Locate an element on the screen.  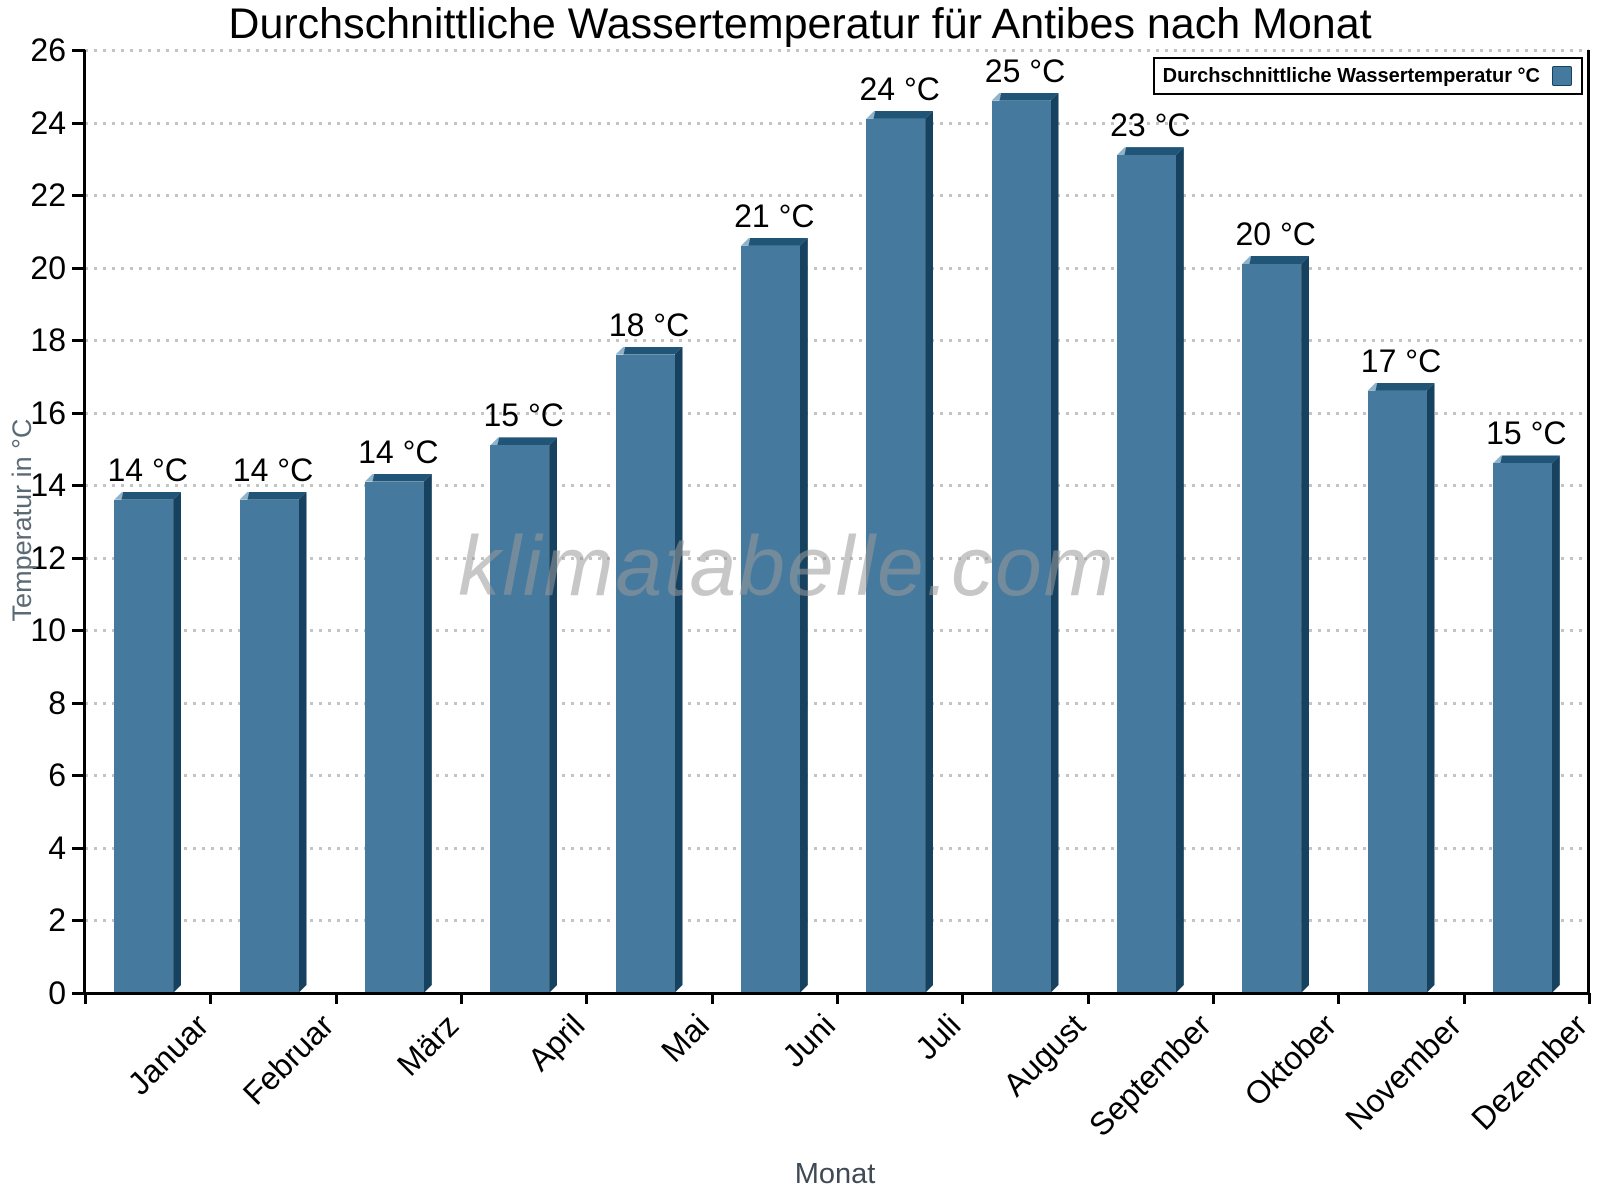
x-category-label-august: August is located at coordinates (1044, 1055).